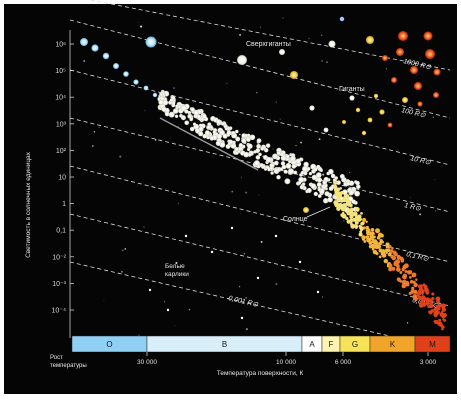 The width and height of the screenshot is (461, 400). What do you see at coordinates (331, 344) in the screenshot?
I see `spectral-class-label: F` at bounding box center [331, 344].